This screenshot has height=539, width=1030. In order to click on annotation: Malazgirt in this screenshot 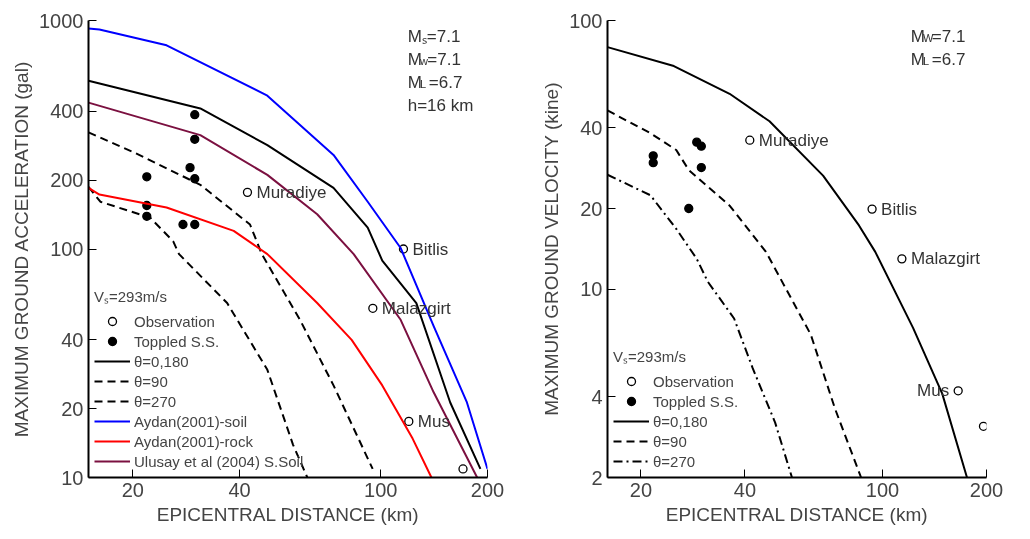, I will do `click(945, 259)`.